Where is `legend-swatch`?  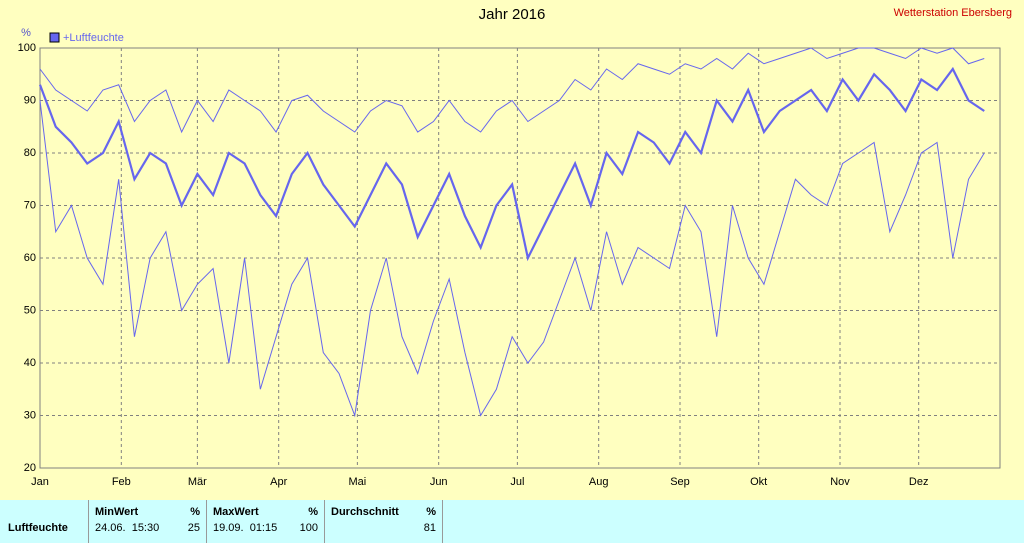
legend-swatch is located at coordinates (54, 37).